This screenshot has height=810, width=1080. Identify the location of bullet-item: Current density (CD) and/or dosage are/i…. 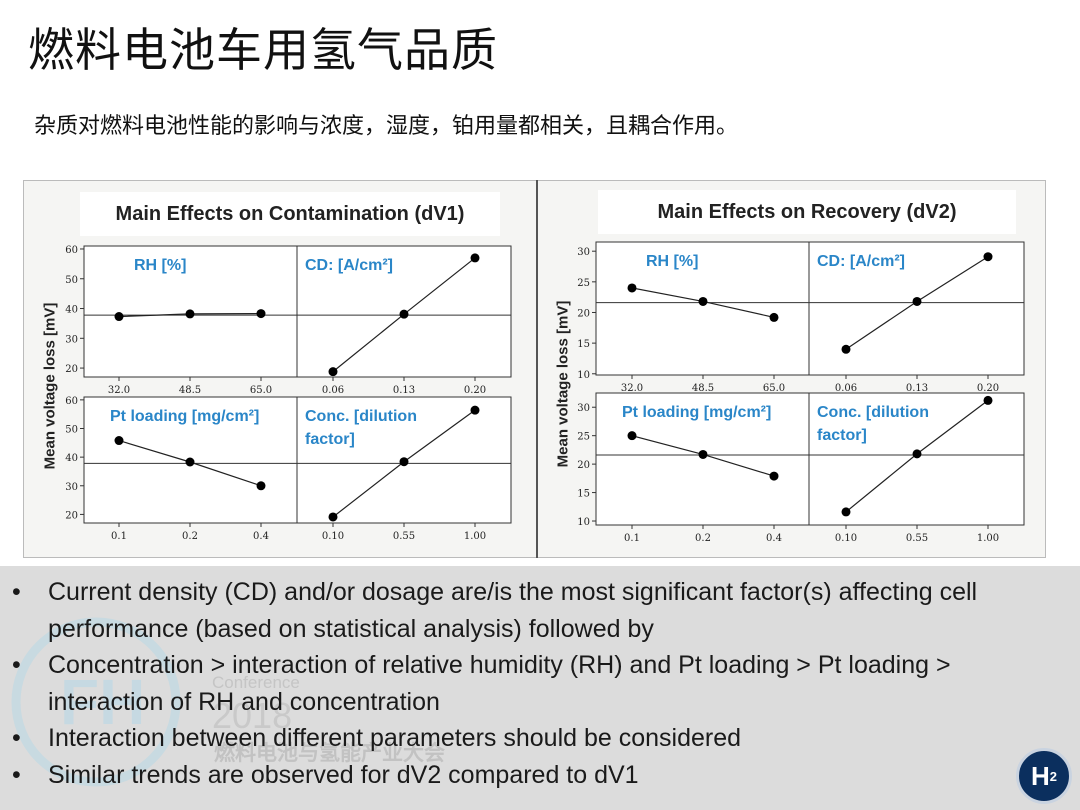
(541, 610).